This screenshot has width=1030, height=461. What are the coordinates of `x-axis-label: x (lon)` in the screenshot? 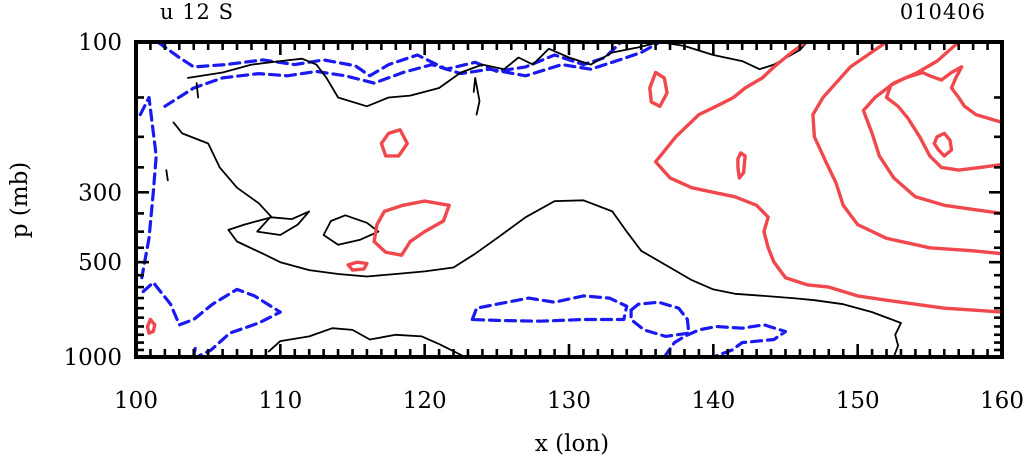 It's located at (572, 444).